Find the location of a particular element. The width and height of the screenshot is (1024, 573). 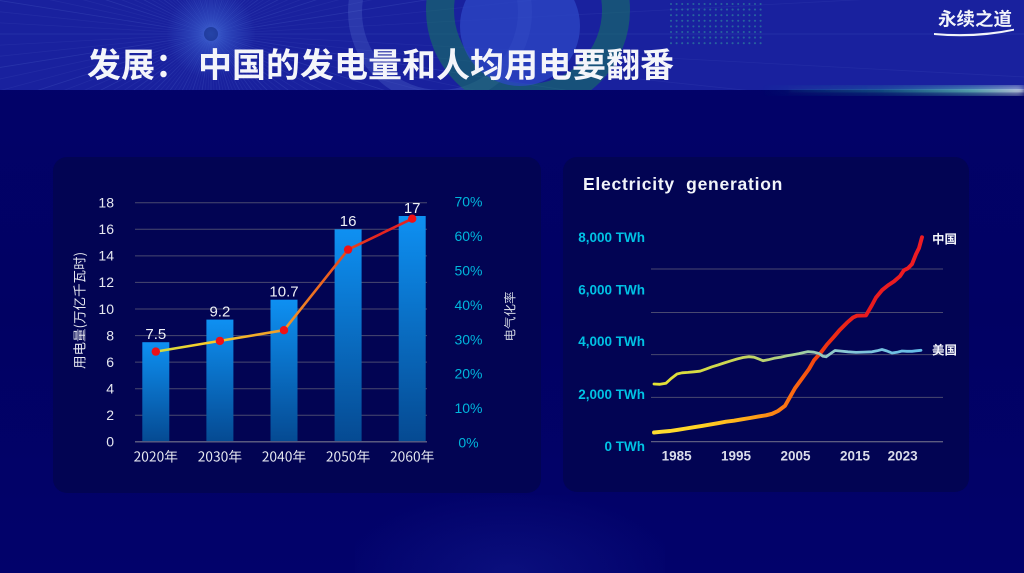

svg-text: 0% is located at coordinates (468, 443).